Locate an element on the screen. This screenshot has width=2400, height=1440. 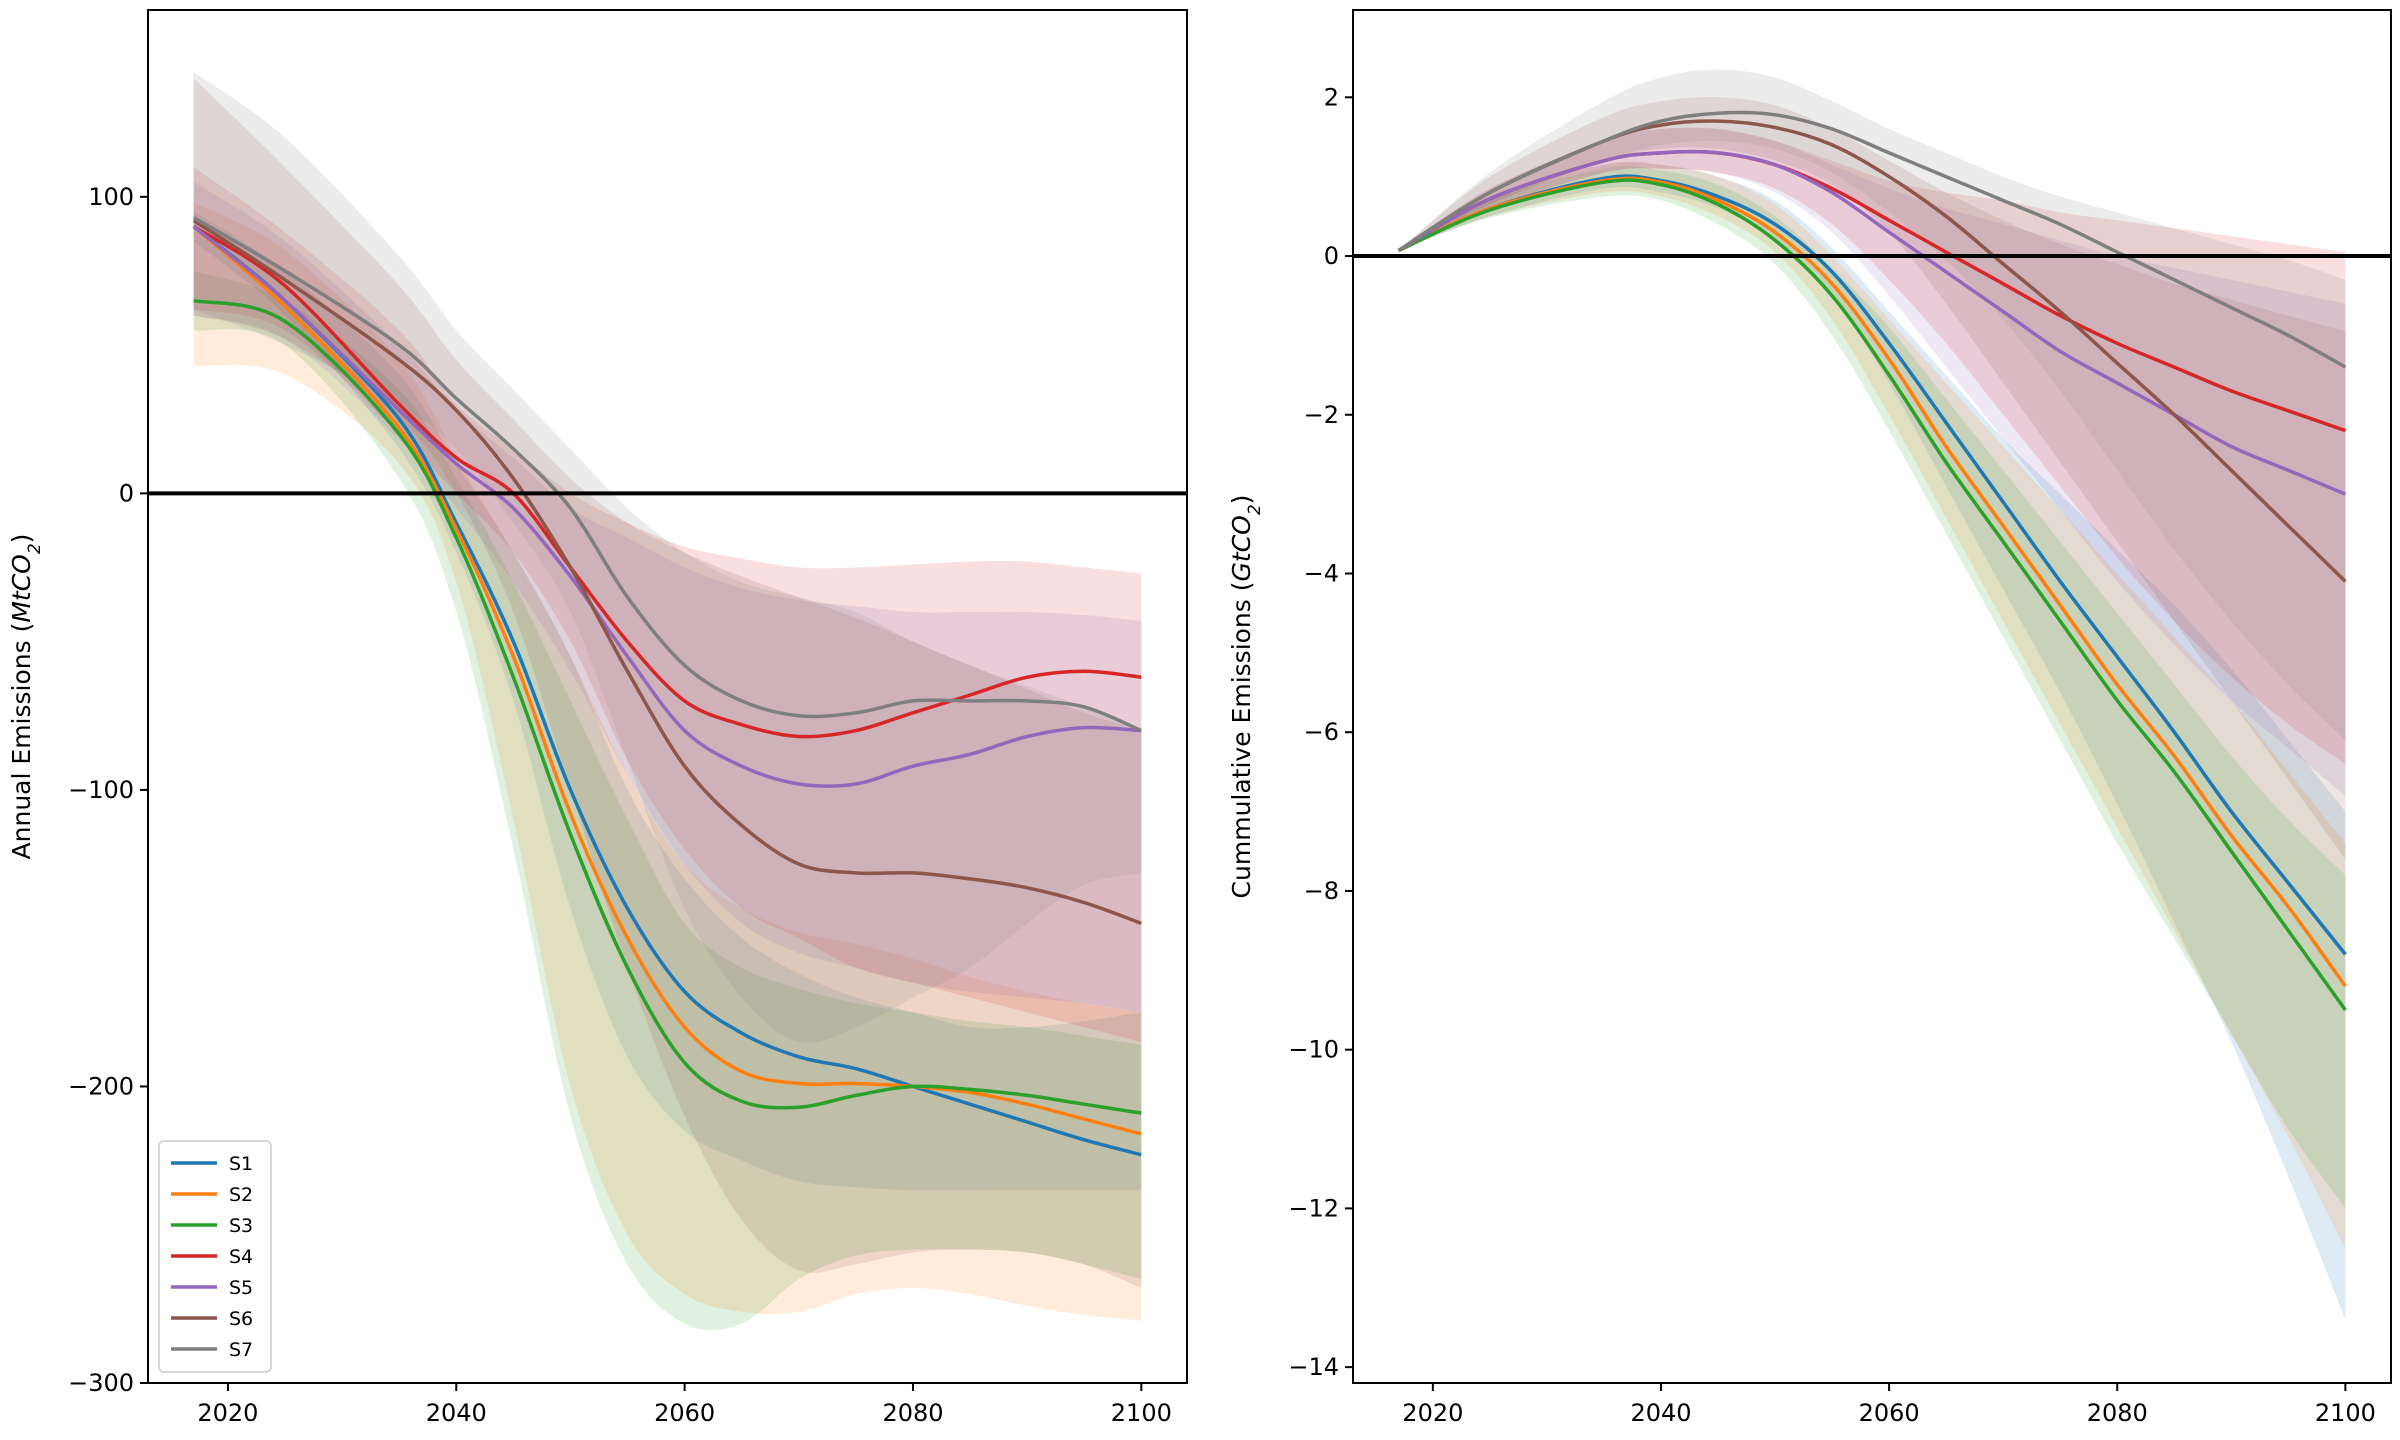
y-axis-label: Cummulative Emissions (GtCO2) is located at coordinates (1246, 697).